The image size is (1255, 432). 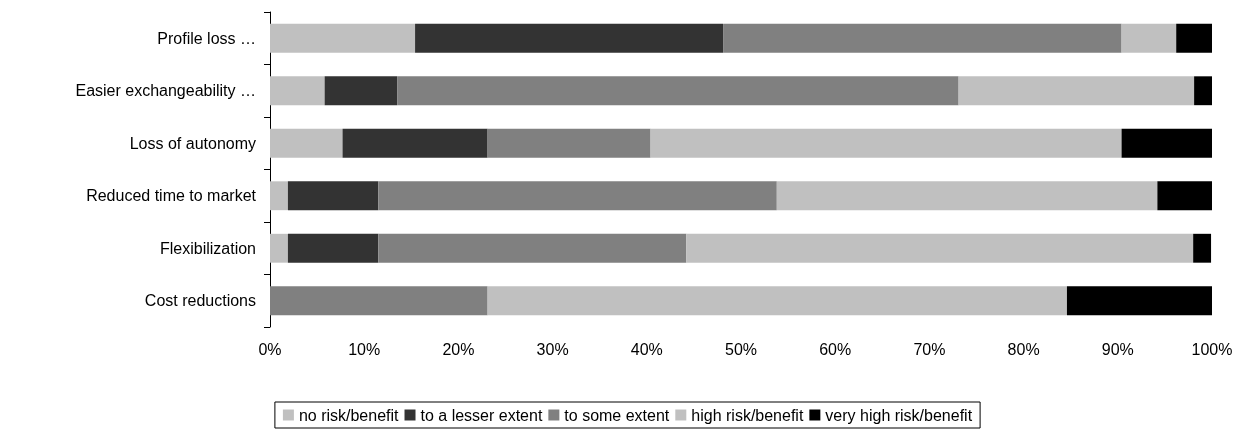 What do you see at coordinates (646, 349) in the screenshot?
I see `x-tick-label: 40%` at bounding box center [646, 349].